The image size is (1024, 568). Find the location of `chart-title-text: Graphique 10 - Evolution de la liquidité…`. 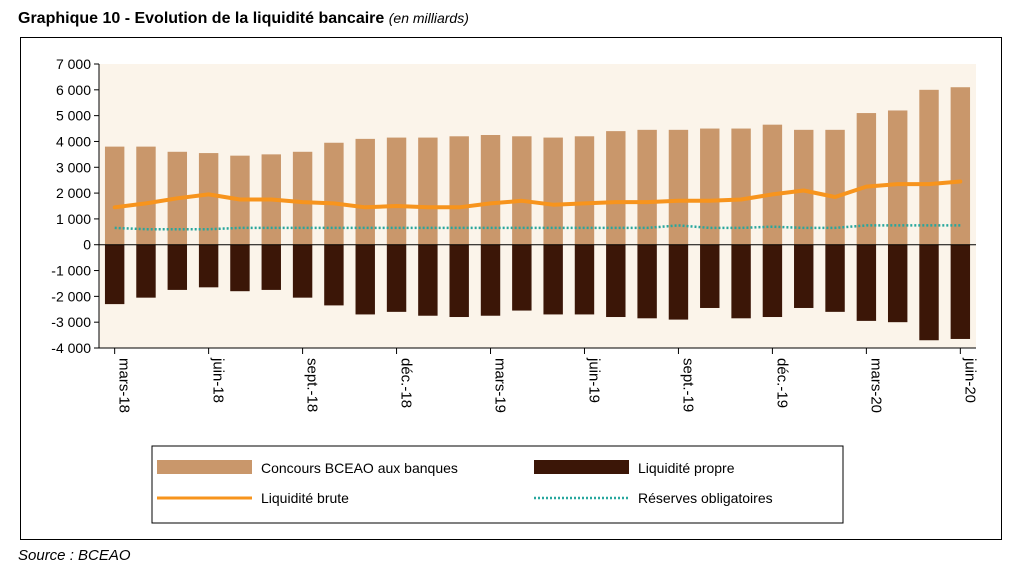

chart-title-text: Graphique 10 - Evolution de la liquidité… is located at coordinates (201, 18).